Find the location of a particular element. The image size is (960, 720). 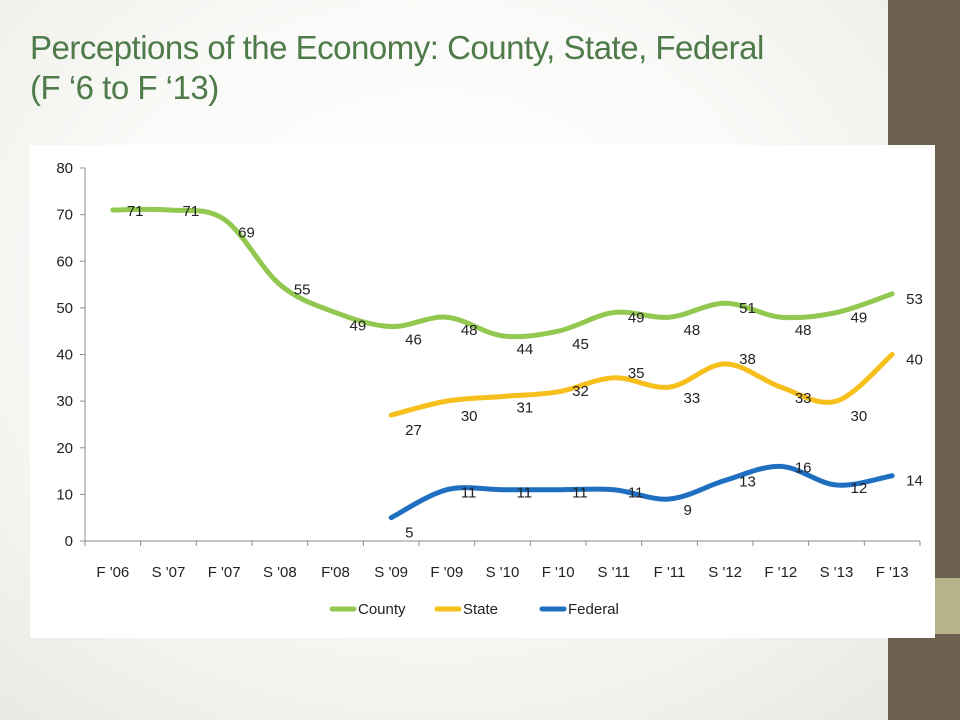

y-tick-label: 60 is located at coordinates (64, 261).